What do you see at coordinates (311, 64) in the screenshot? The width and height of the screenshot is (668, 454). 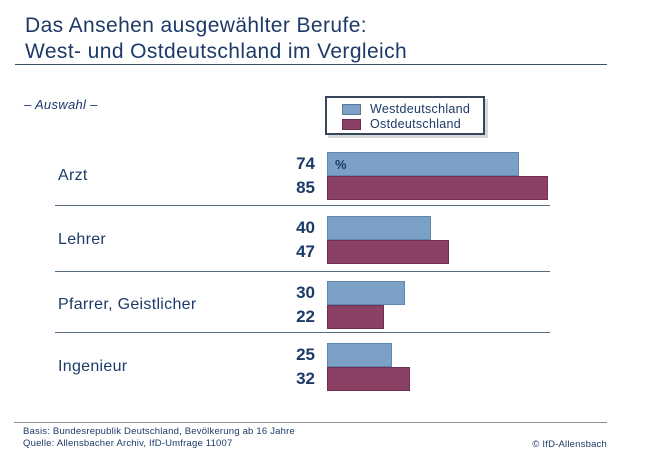 I see `title-divider` at bounding box center [311, 64].